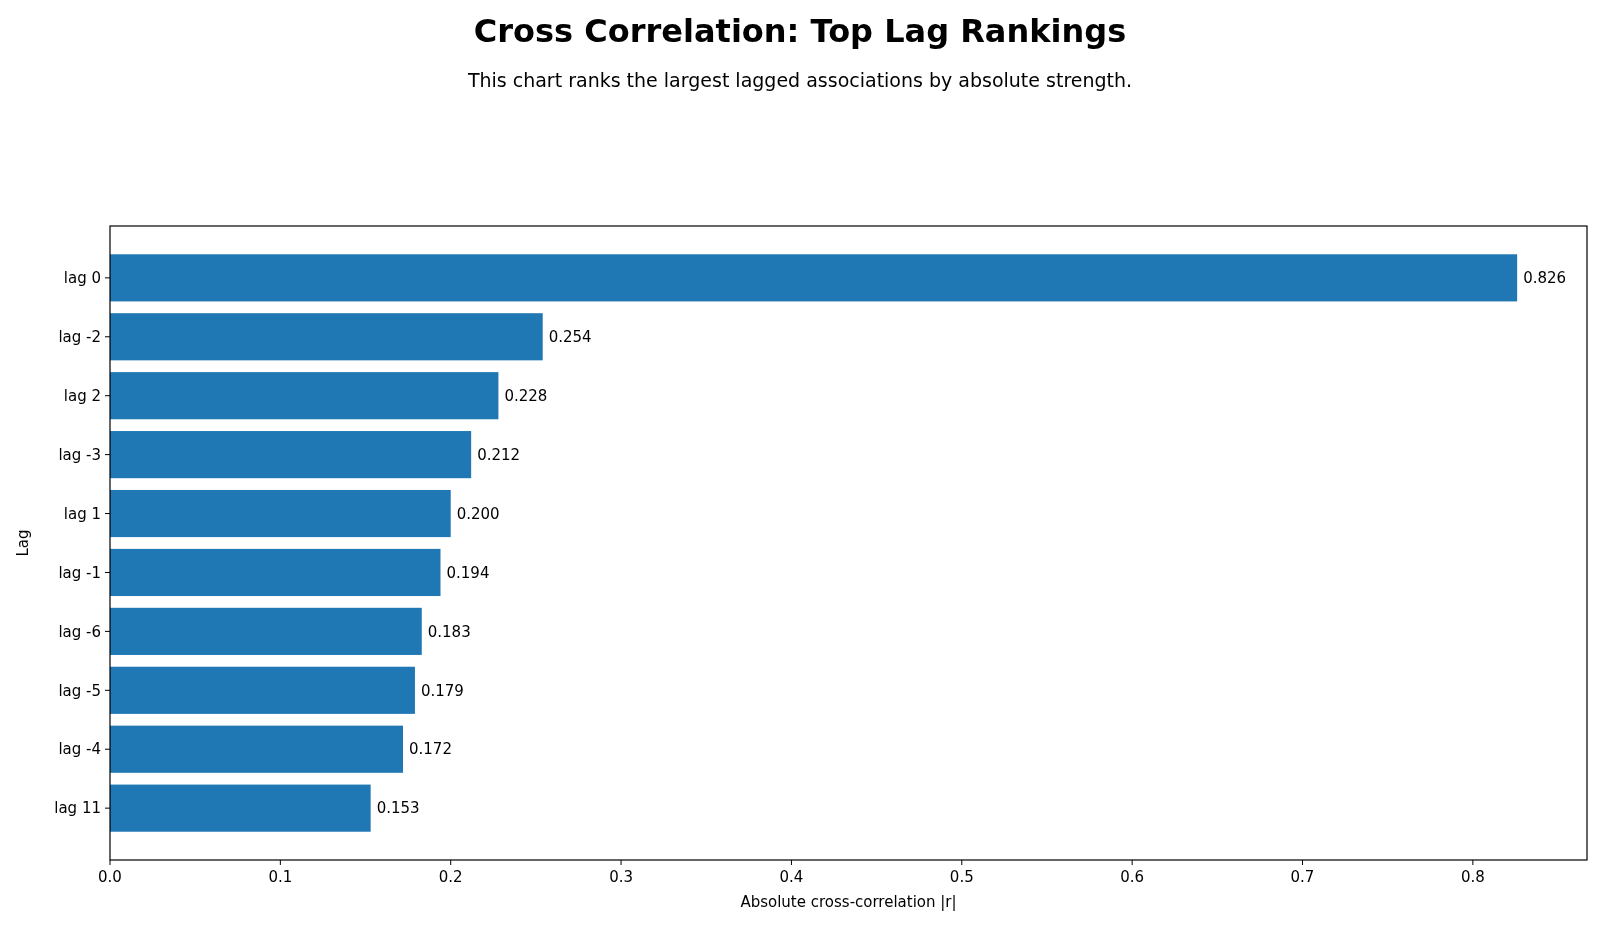 The width and height of the screenshot is (1600, 932). I want to click on data-label: 0.183, so click(449, 631).